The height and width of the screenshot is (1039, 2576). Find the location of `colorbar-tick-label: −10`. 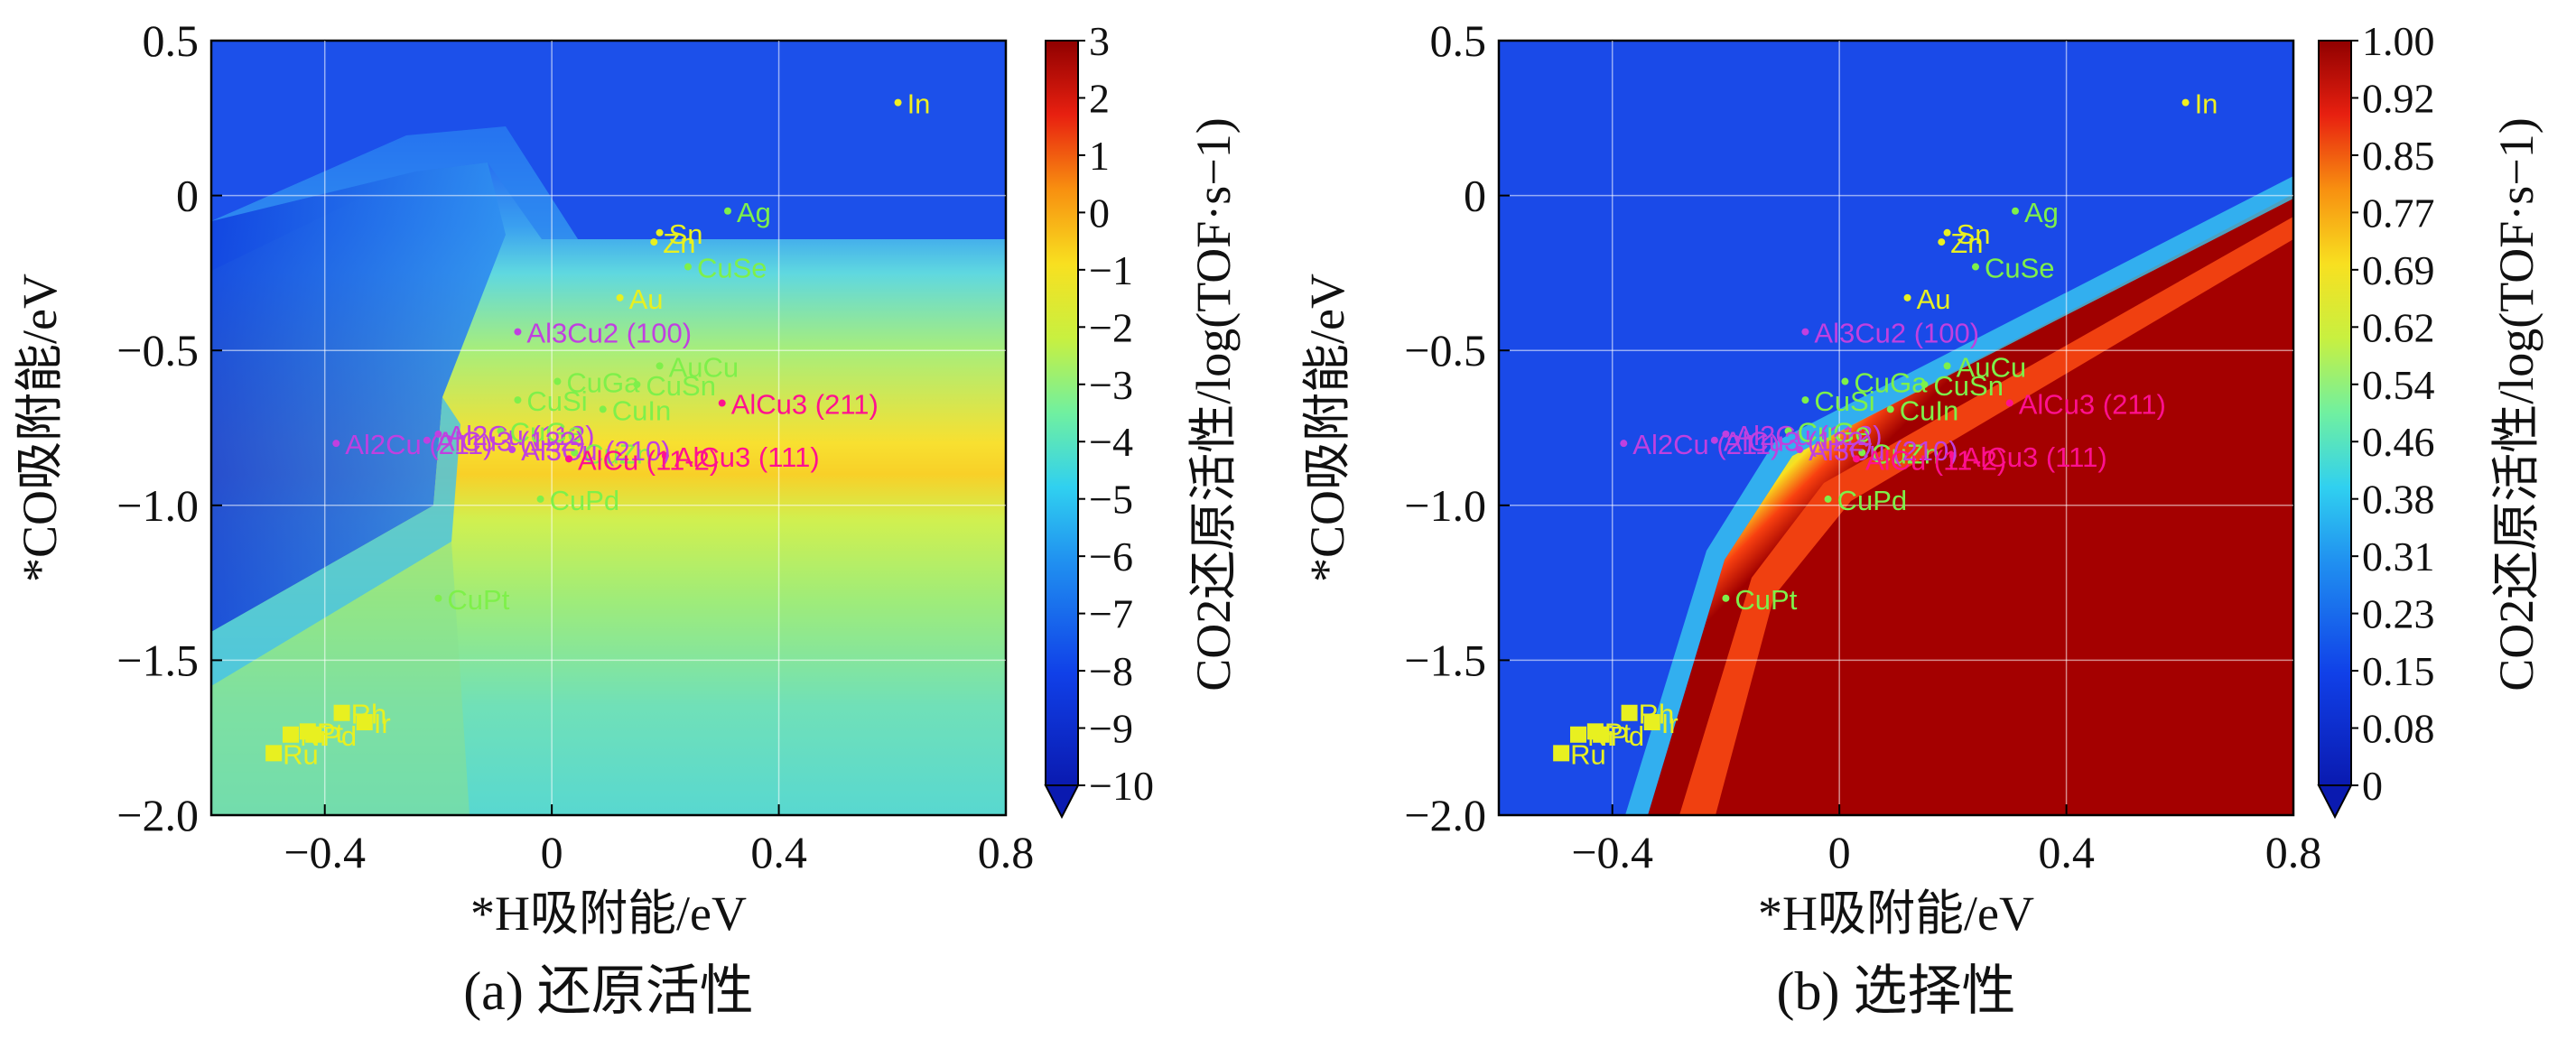

colorbar-tick-label: −10 is located at coordinates (1121, 786).